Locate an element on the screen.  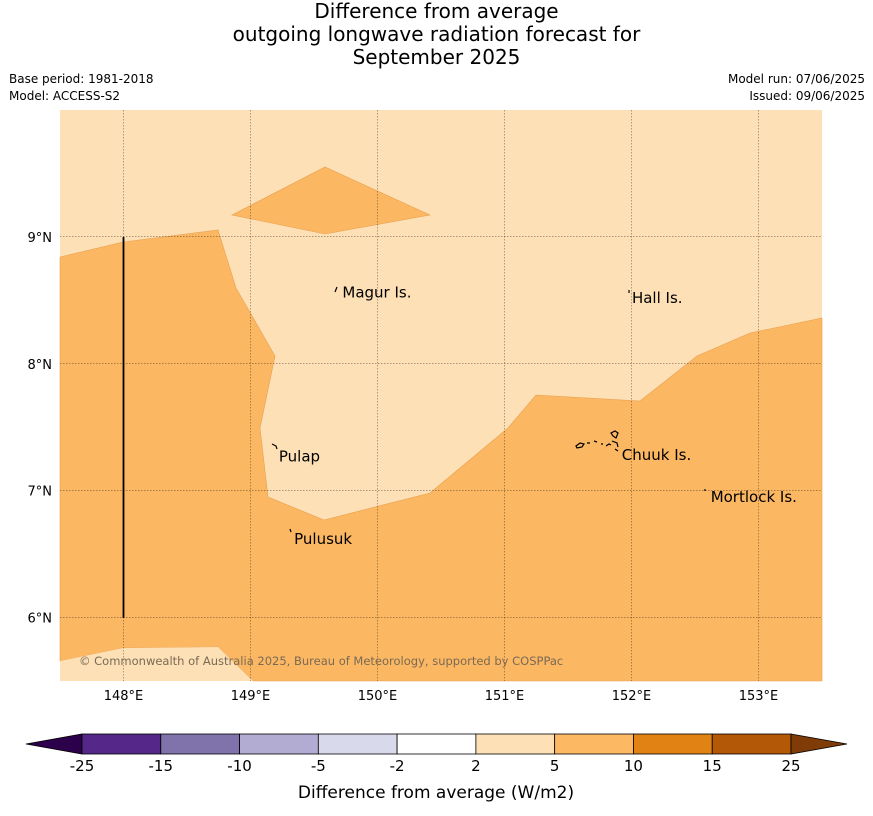
colorbar-tick-label: 10 is located at coordinates (633, 766).